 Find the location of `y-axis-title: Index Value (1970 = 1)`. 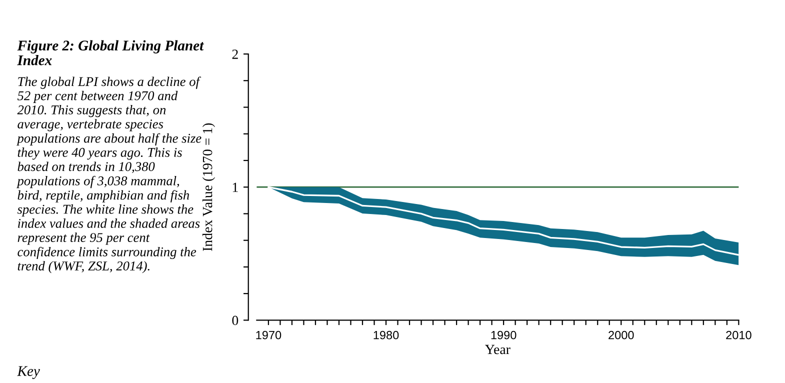

y-axis-title: Index Value (1970 = 1) is located at coordinates (209, 187).